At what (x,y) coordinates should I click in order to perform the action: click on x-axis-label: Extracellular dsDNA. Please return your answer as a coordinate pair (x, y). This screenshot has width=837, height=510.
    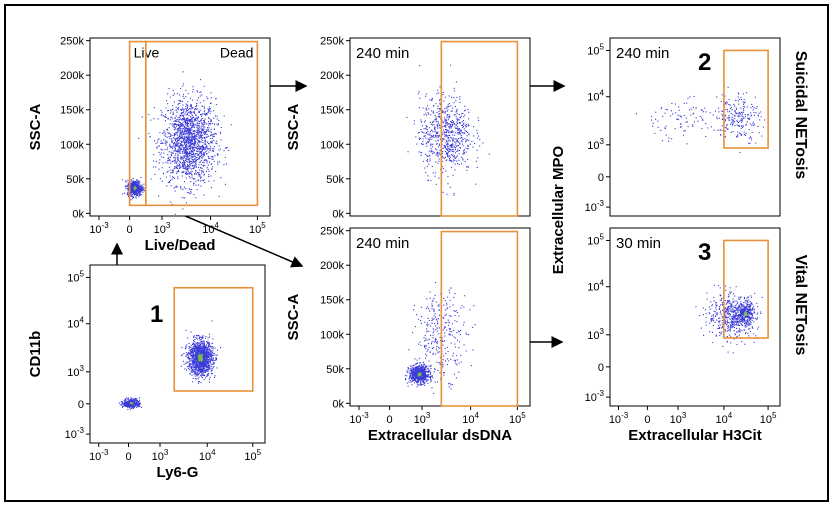
    Looking at the image, I should click on (440, 435).